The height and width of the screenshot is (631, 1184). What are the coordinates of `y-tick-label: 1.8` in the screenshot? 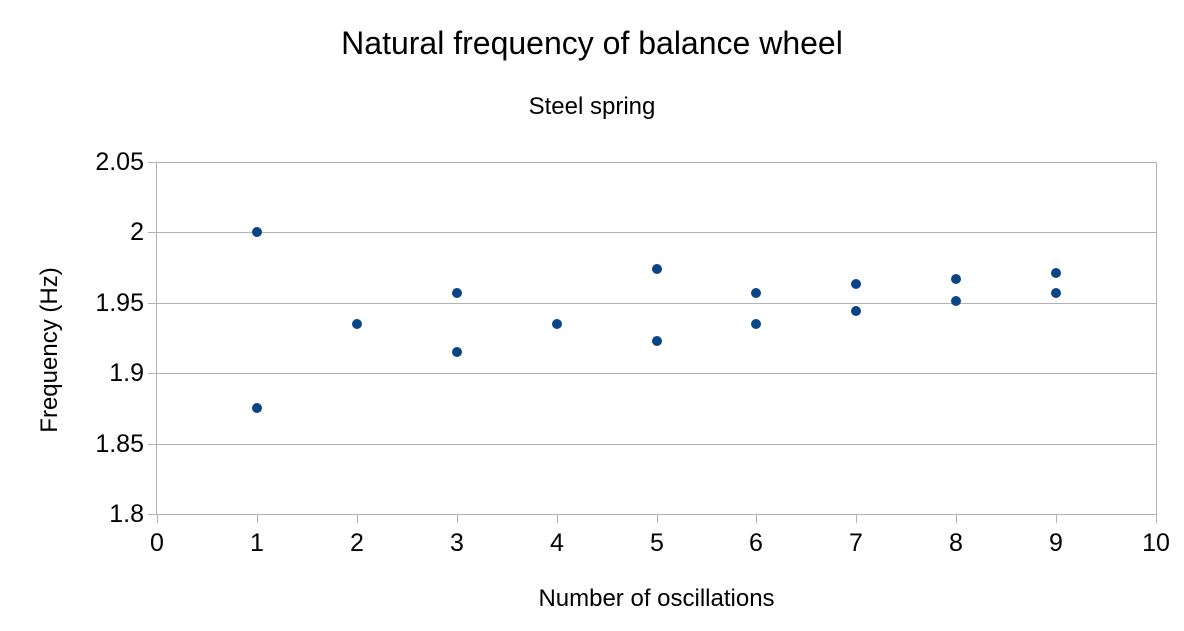 It's located at (126, 514).